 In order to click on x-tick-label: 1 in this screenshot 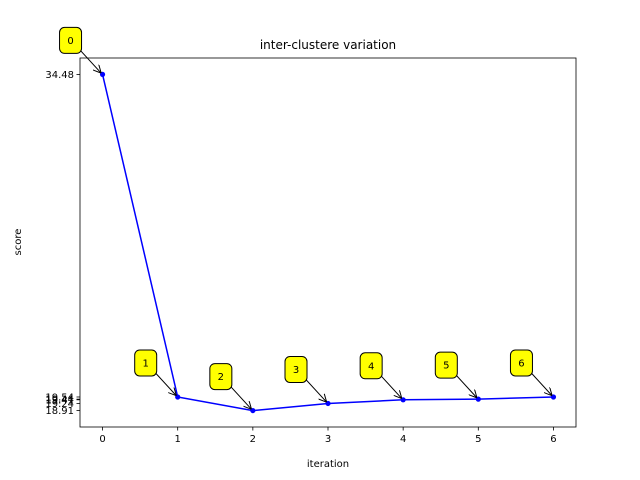, I will do `click(178, 439)`.